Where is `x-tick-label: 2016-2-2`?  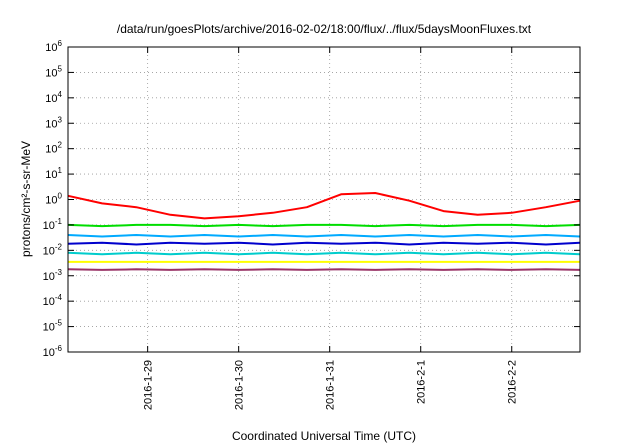 x-tick-label: 2016-2-2 is located at coordinates (513, 382).